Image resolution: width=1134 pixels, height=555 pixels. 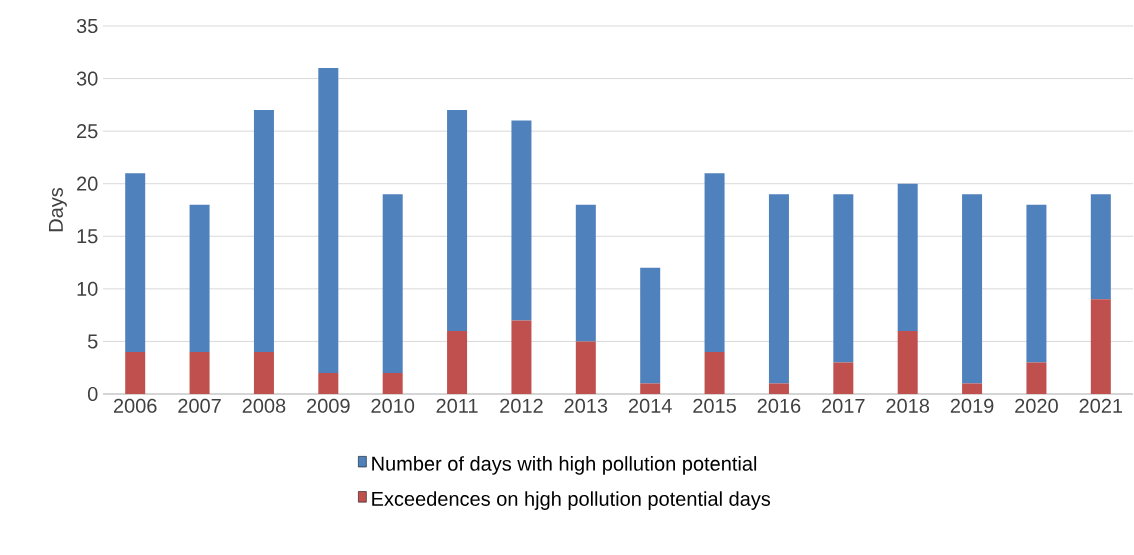 I want to click on x-tick-label: 2006, so click(x=135, y=405).